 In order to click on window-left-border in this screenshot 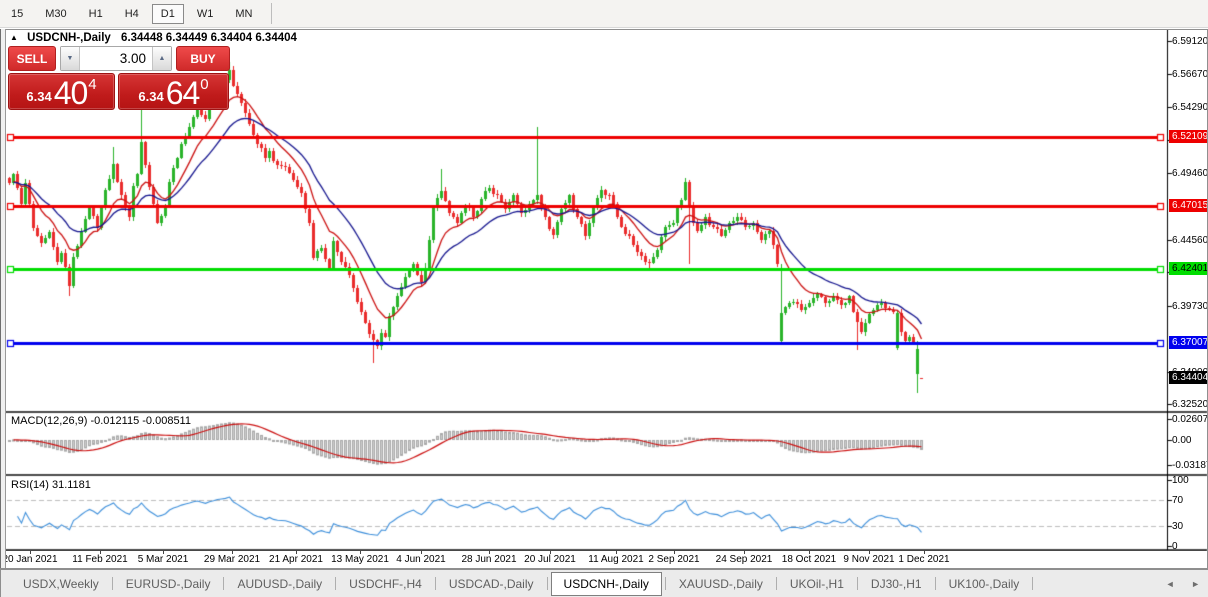, I will do `click(3, 299)`.